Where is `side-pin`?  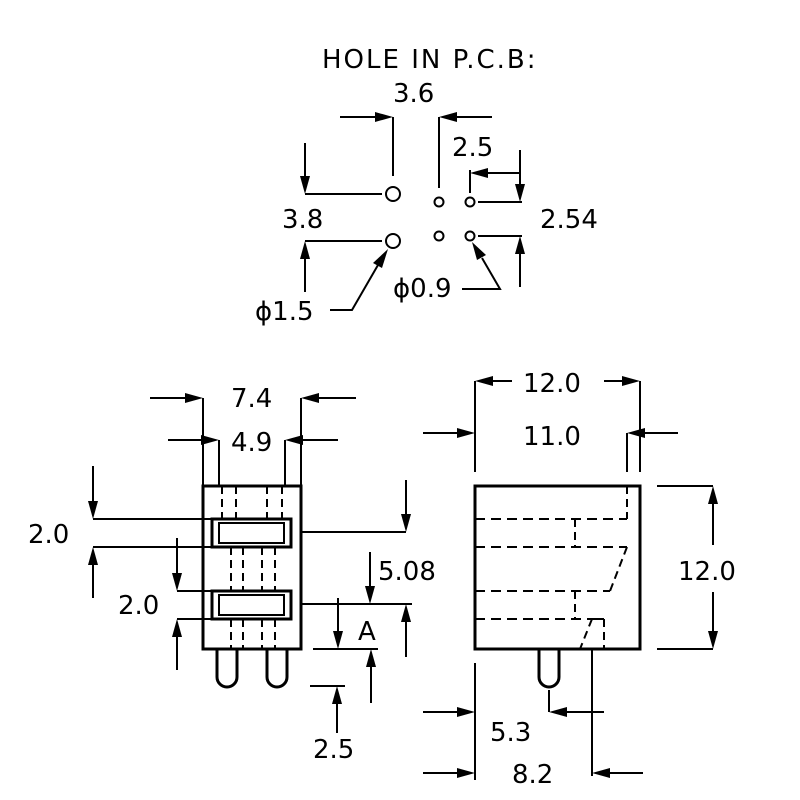 side-pin is located at coordinates (549, 669).